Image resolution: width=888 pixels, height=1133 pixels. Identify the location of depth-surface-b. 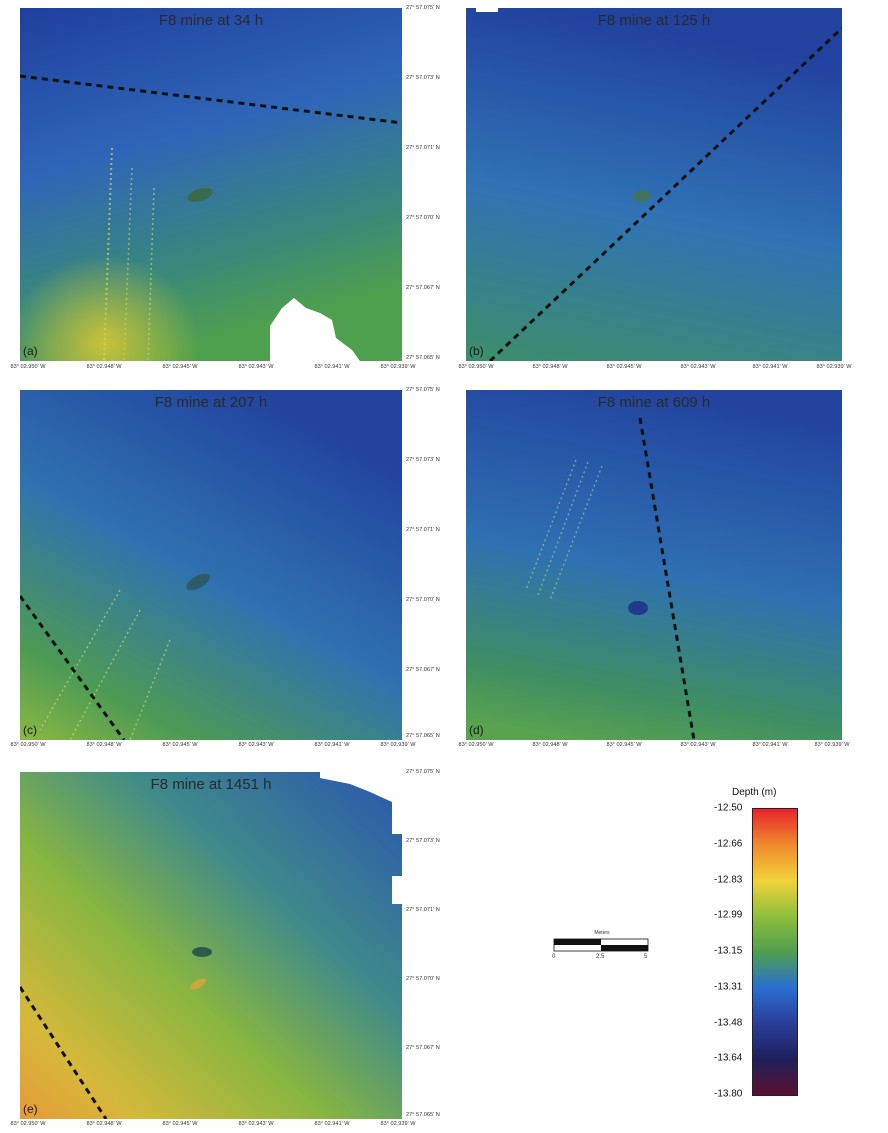
(654, 184).